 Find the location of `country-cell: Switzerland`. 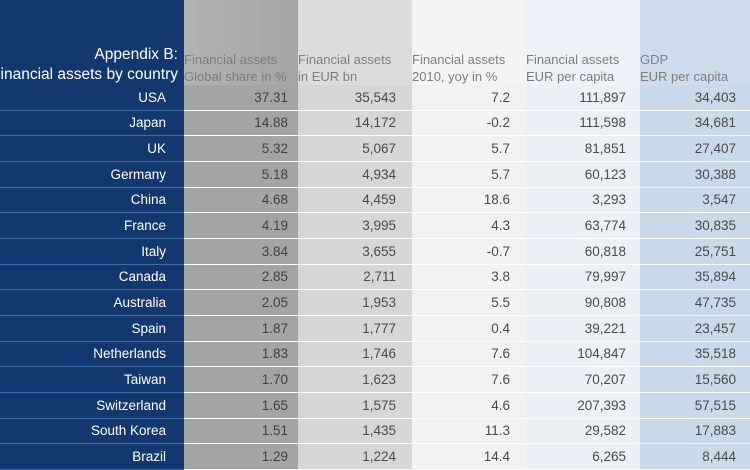

country-cell: Switzerland is located at coordinates (92, 405).